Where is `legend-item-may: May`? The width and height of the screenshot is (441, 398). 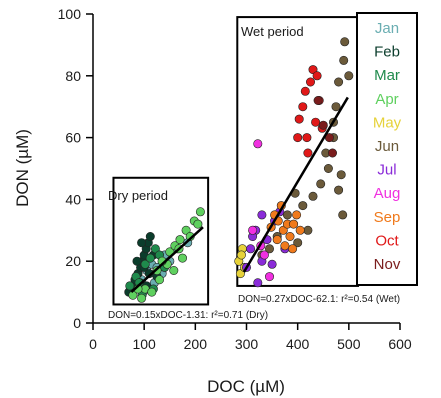
legend-item-may: May is located at coordinates (387, 122).